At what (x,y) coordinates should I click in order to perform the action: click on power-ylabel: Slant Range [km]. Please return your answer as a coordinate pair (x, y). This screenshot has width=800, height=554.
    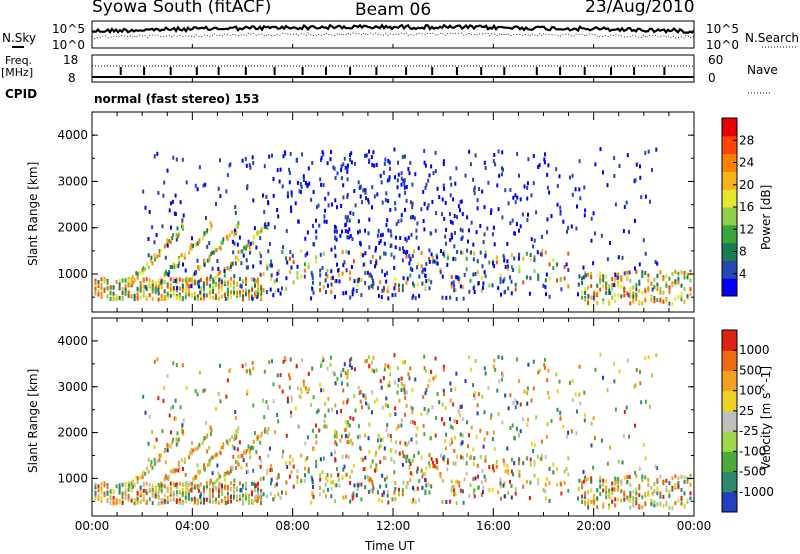
    Looking at the image, I should click on (33, 213).